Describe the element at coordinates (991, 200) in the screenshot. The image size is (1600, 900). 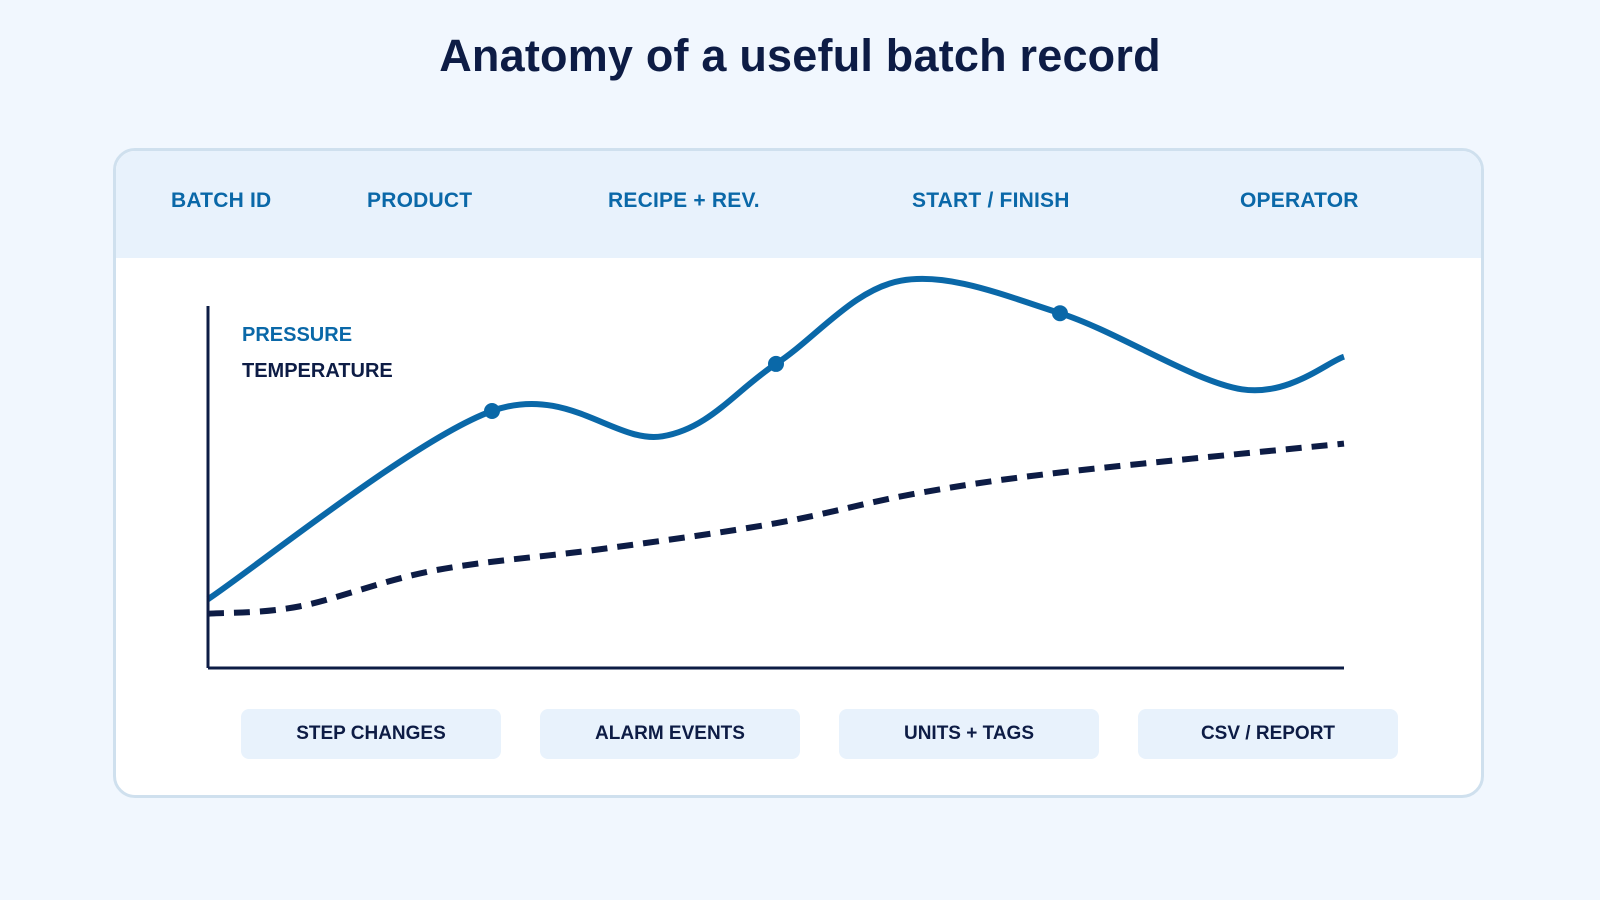
I see `header-field-start-finish: START / FINISH` at that location.